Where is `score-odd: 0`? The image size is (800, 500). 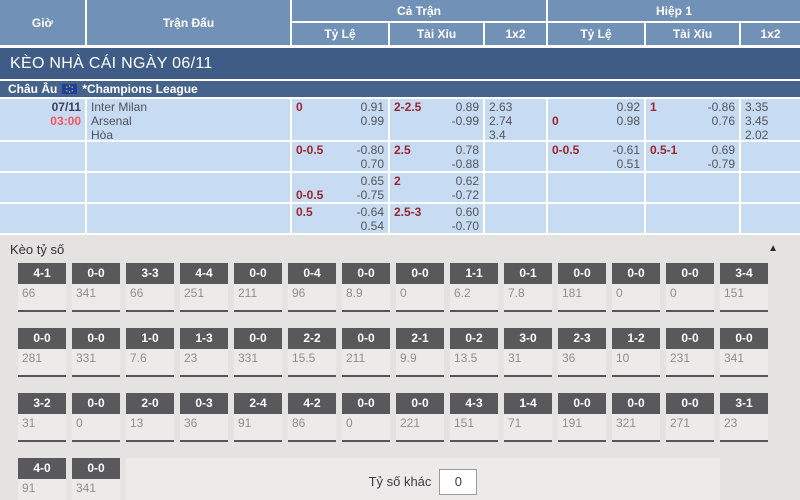
score-odd: 0 is located at coordinates (96, 428).